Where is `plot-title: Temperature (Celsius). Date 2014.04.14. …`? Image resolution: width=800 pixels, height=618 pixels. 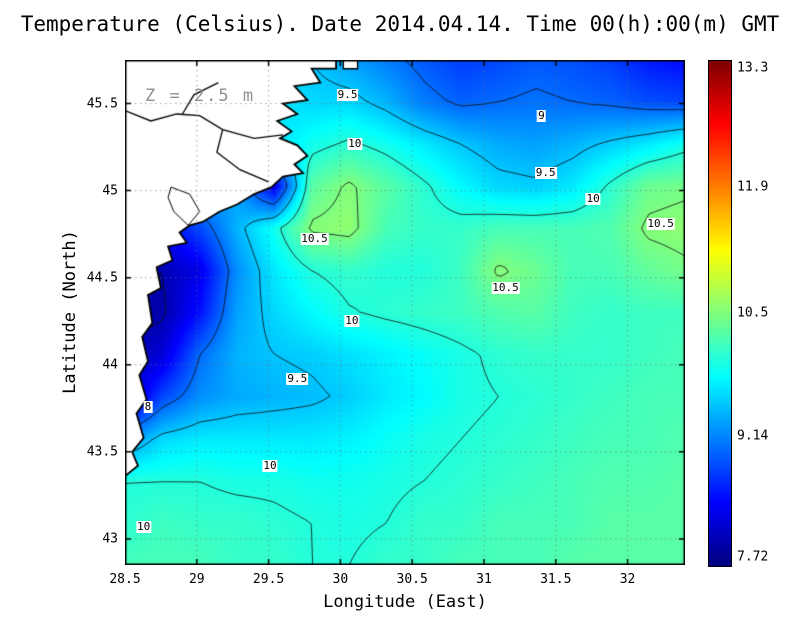
plot-title: Temperature (Celsius). Date 2014.04.14. … is located at coordinates (400, 24).